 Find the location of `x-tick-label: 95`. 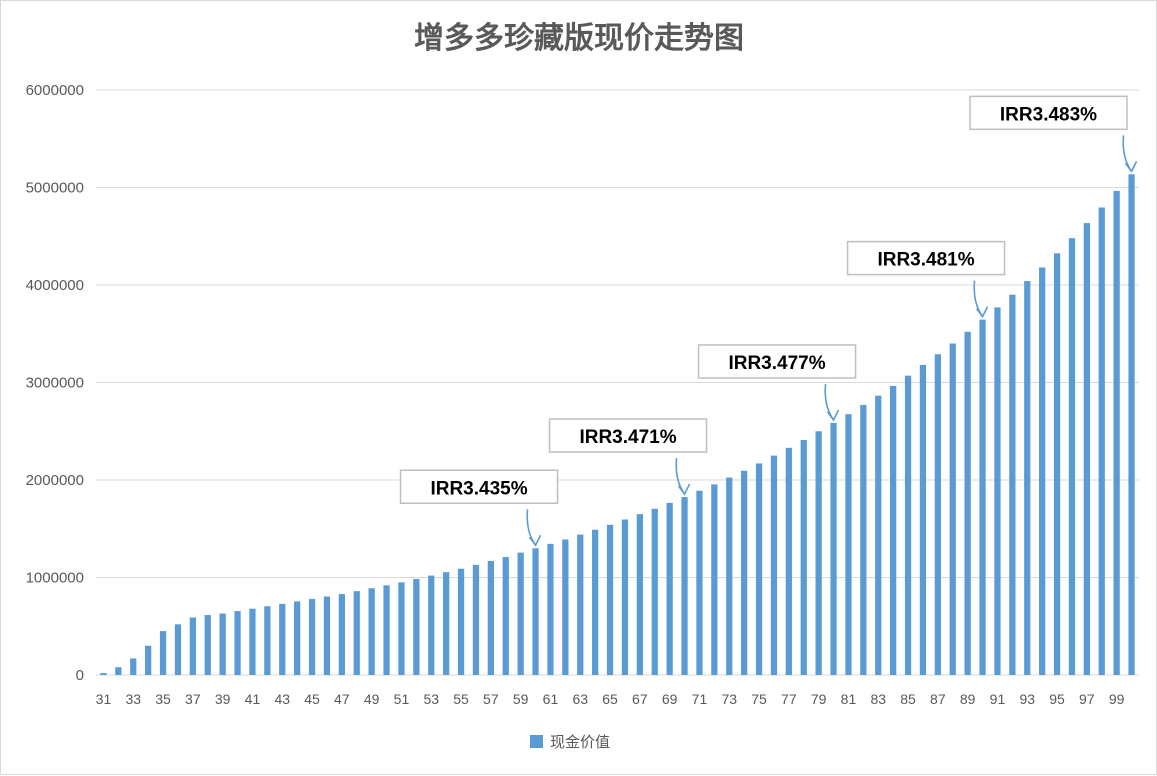

x-tick-label: 95 is located at coordinates (1057, 699).